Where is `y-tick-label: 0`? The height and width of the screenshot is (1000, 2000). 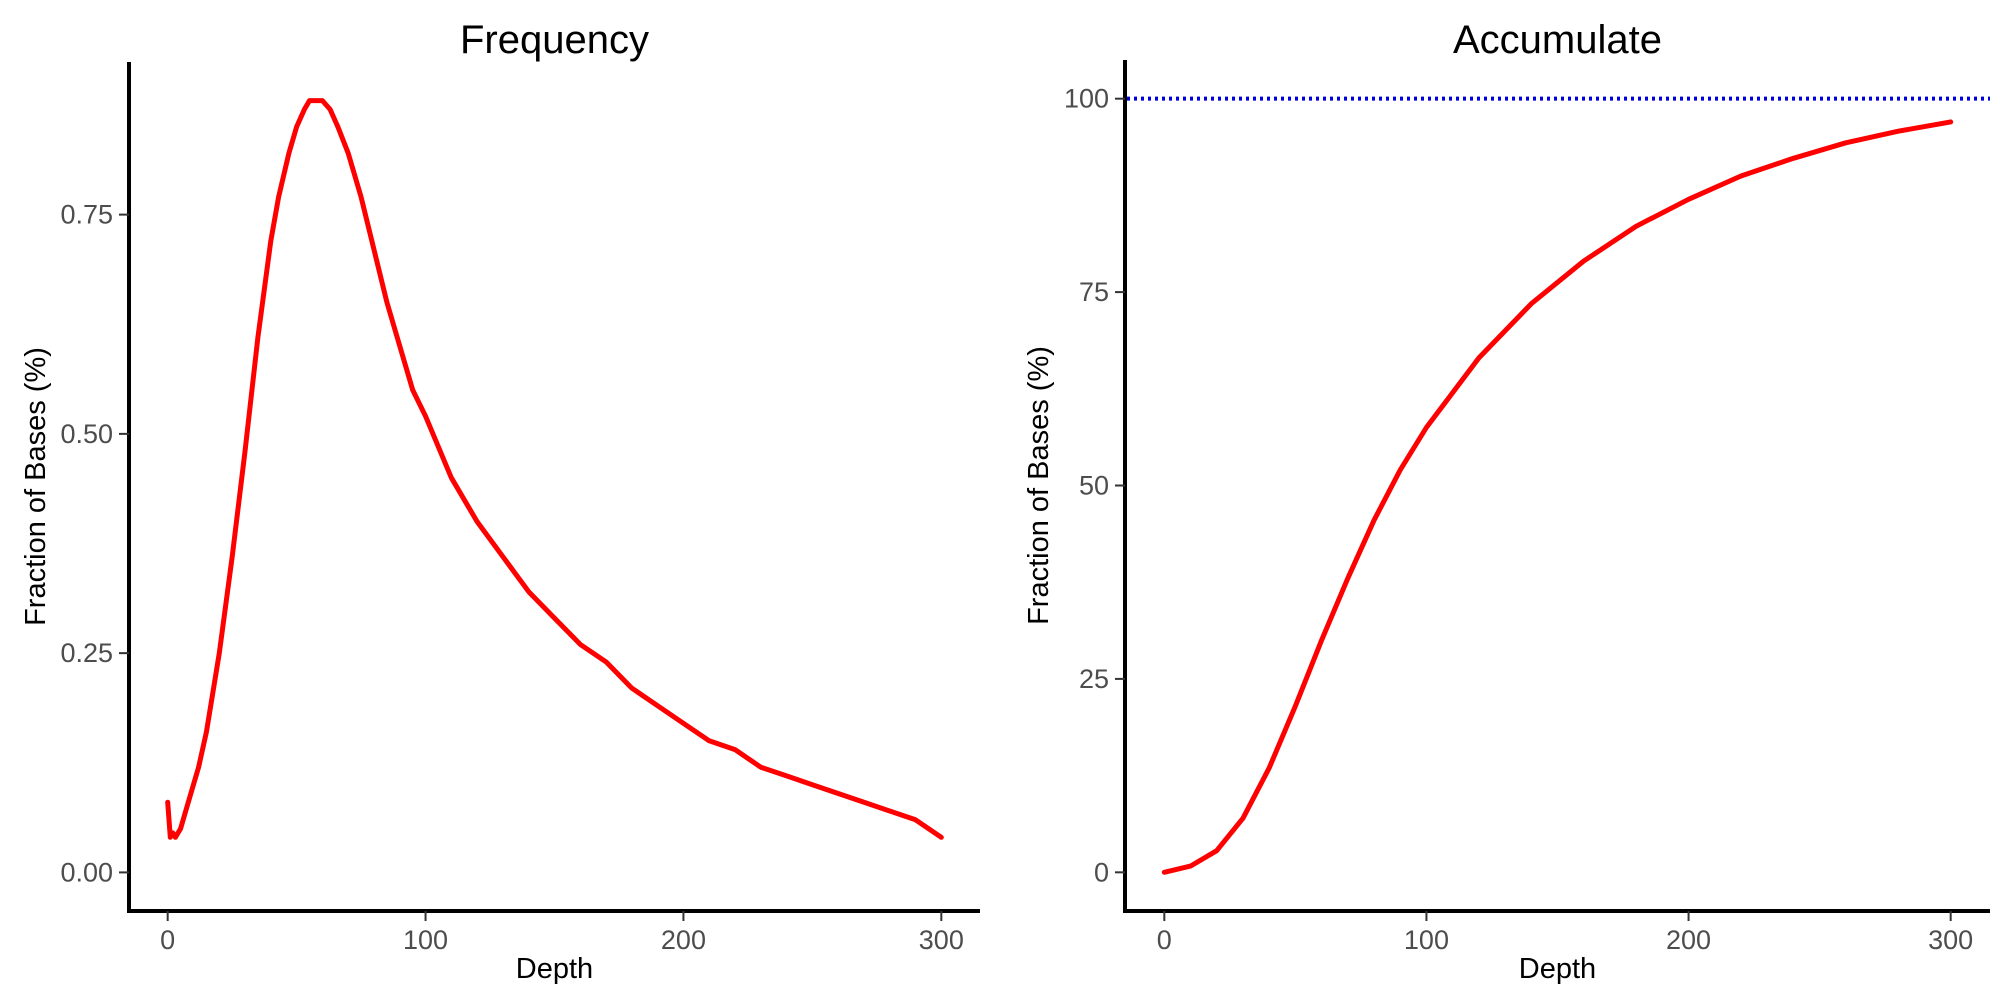
y-tick-label: 0 is located at coordinates (1101, 872).